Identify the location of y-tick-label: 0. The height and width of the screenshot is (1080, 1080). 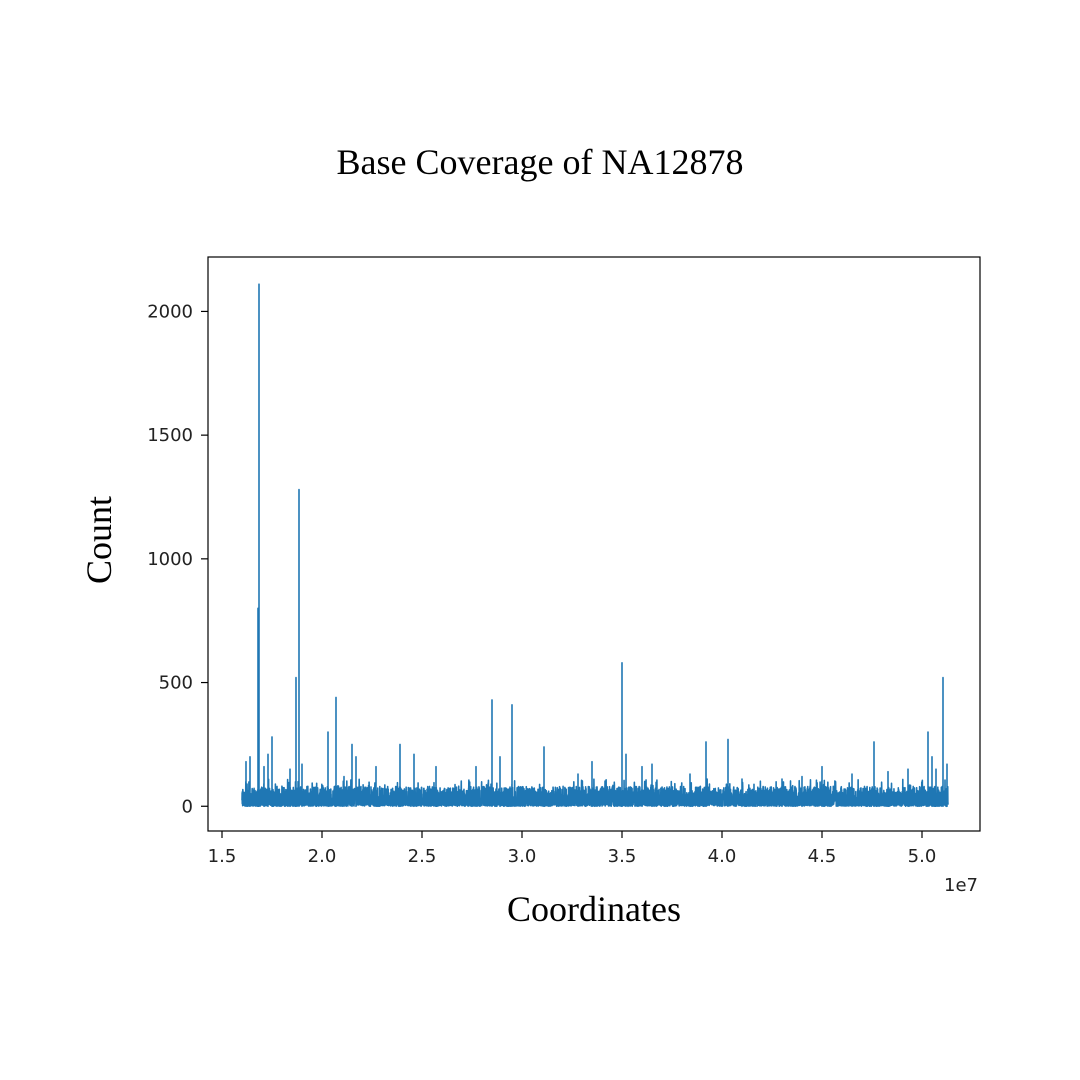
(187, 806).